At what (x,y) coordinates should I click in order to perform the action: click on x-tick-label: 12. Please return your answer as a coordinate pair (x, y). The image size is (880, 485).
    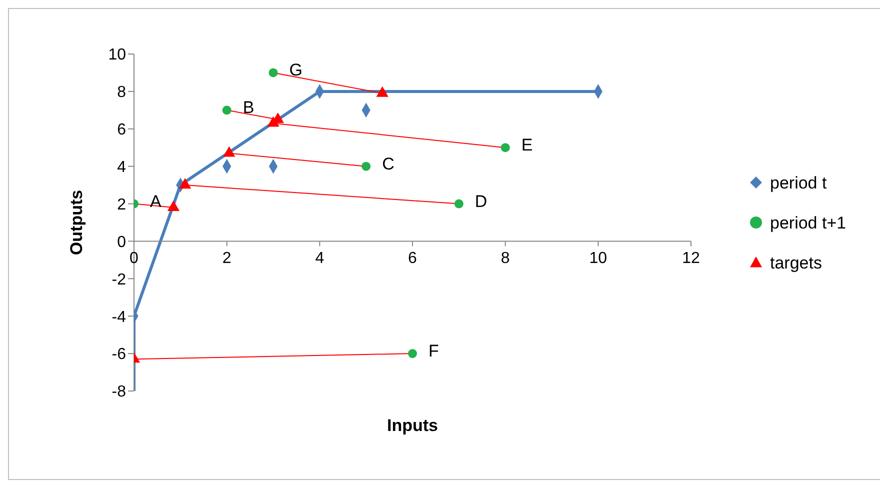
    Looking at the image, I should click on (691, 259).